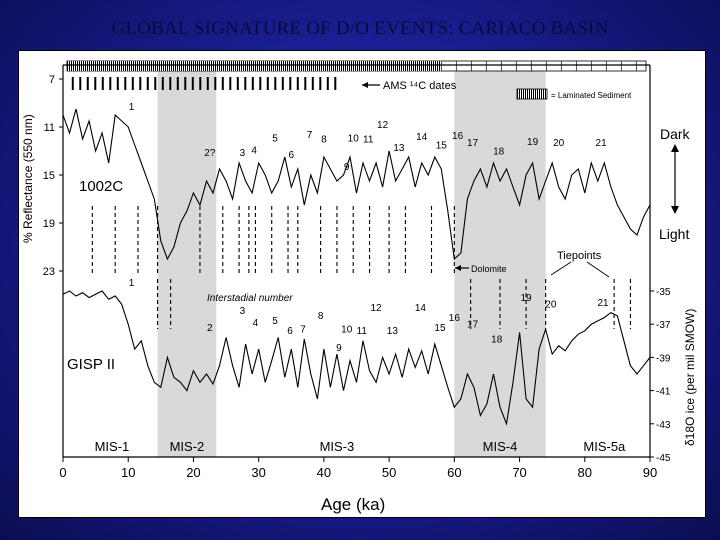 The width and height of the screenshot is (720, 540). What do you see at coordinates (91, 364) in the screenshot?
I see `panel-name-gisp: GISP II` at bounding box center [91, 364].